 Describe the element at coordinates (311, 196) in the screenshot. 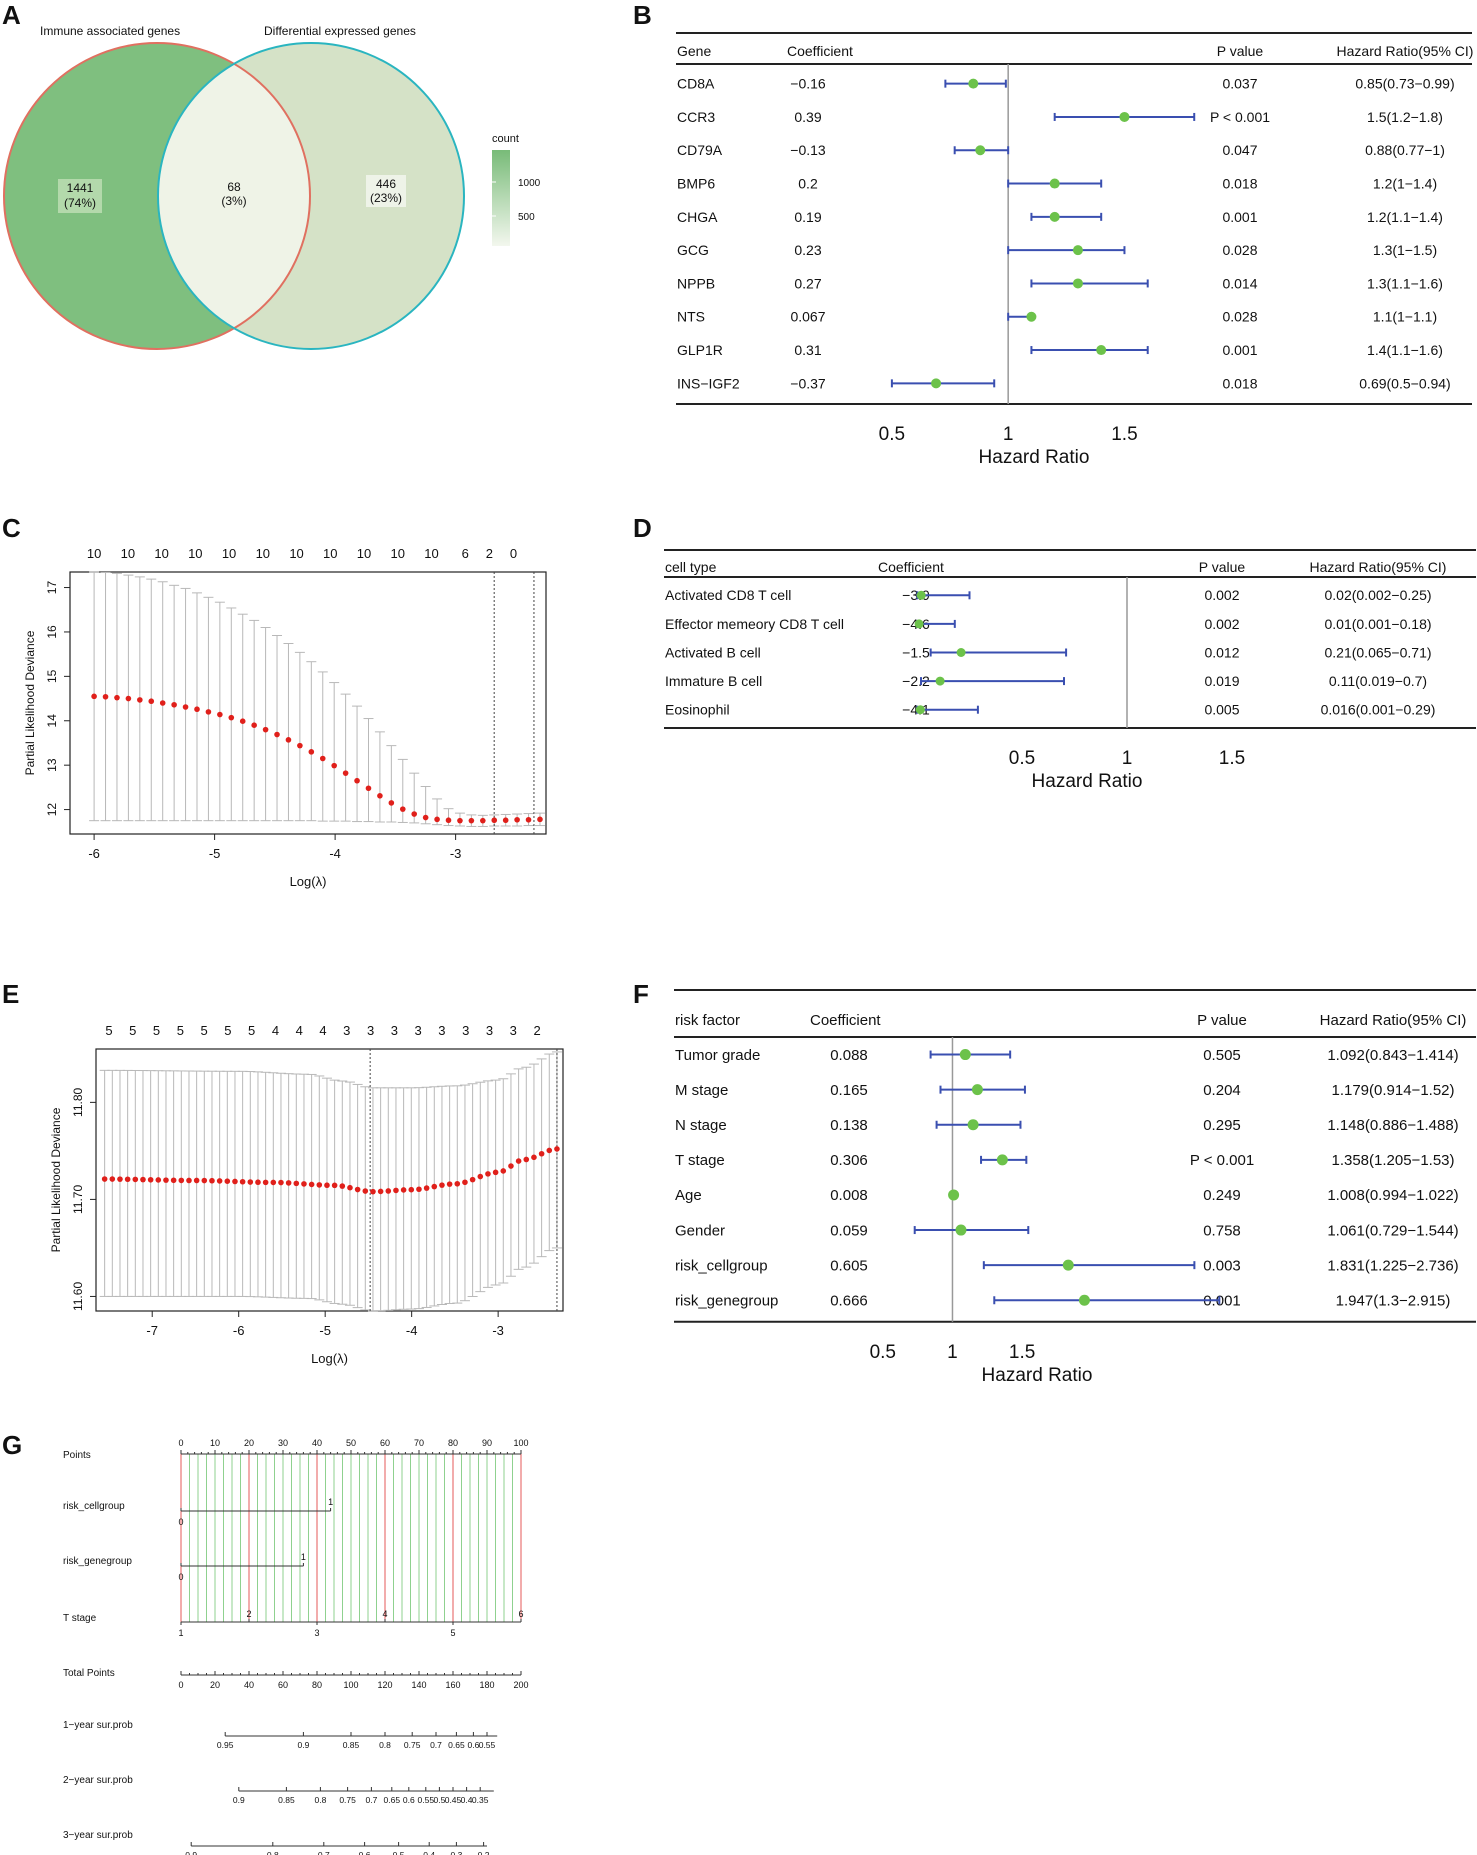

I see `venn-circle-differential-outline` at that location.